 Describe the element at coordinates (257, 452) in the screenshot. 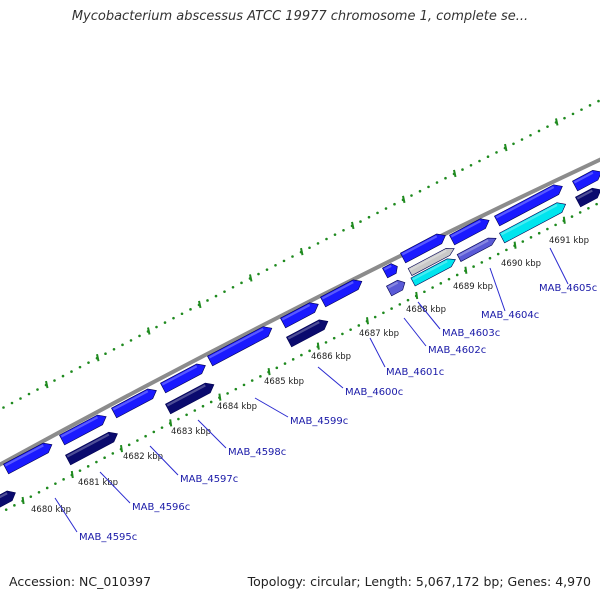

I see `gene-label-mab-4598c: MAB_4598c` at that location.